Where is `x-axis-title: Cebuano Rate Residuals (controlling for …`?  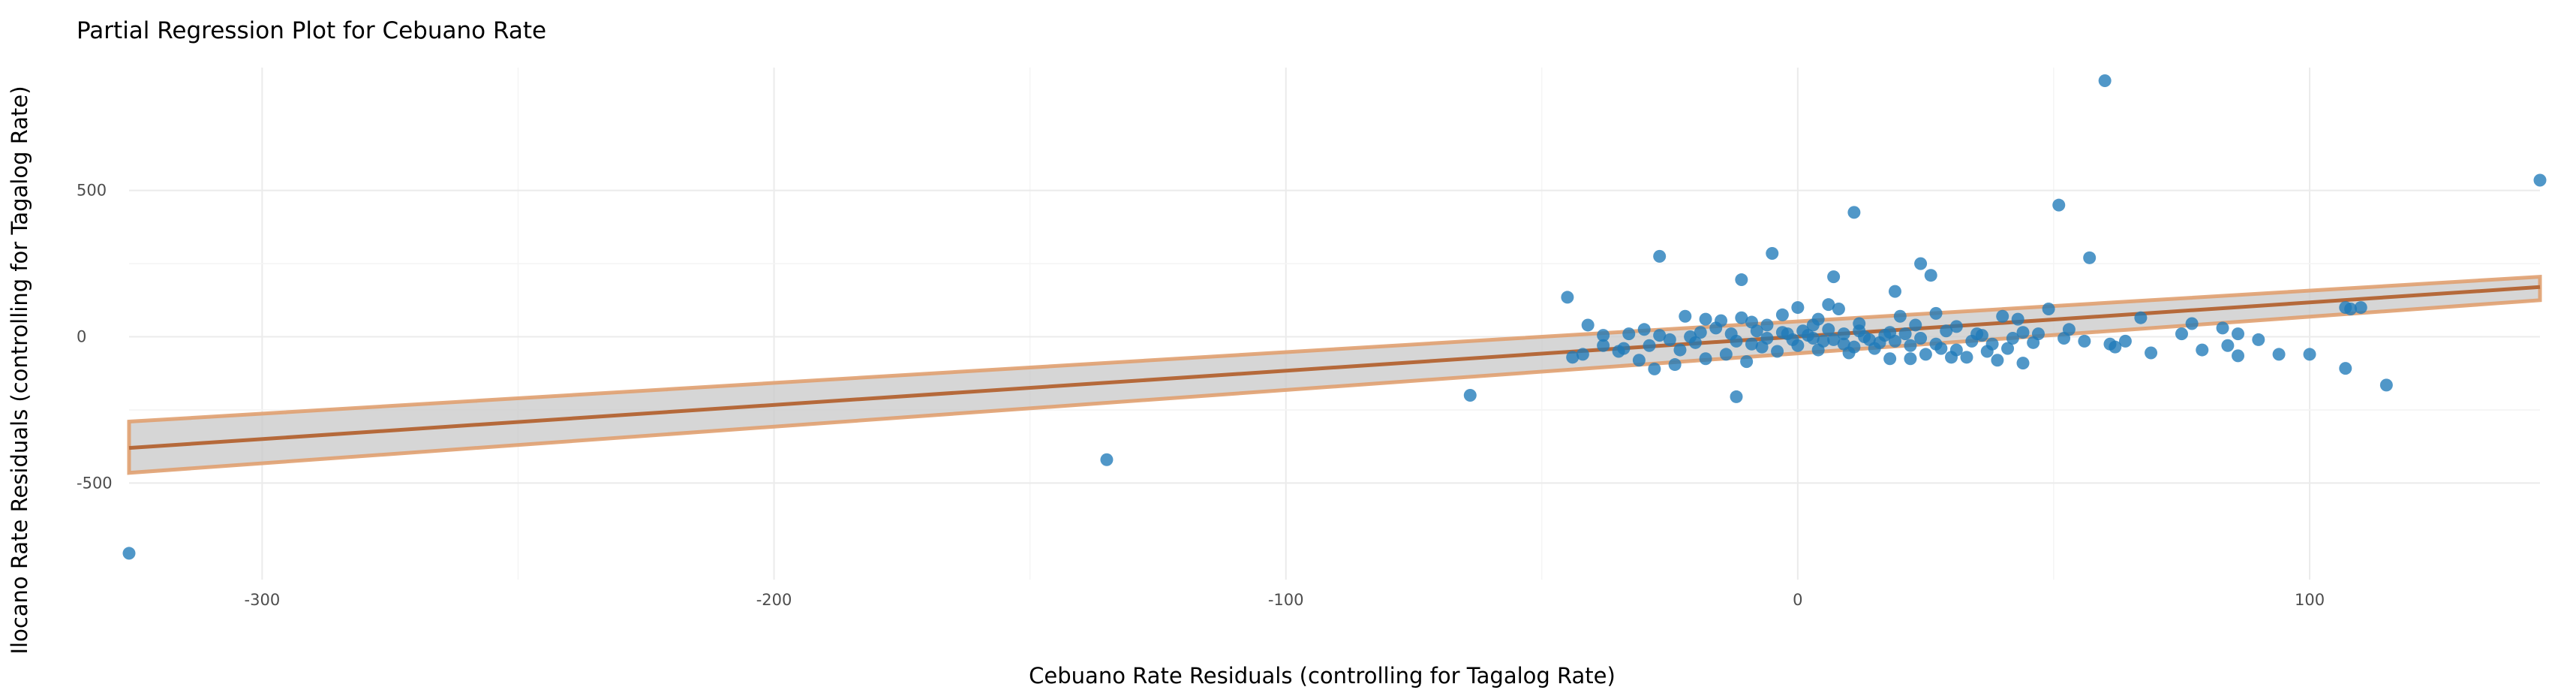 x-axis-title: Cebuano Rate Residuals (controlling for … is located at coordinates (1322, 675).